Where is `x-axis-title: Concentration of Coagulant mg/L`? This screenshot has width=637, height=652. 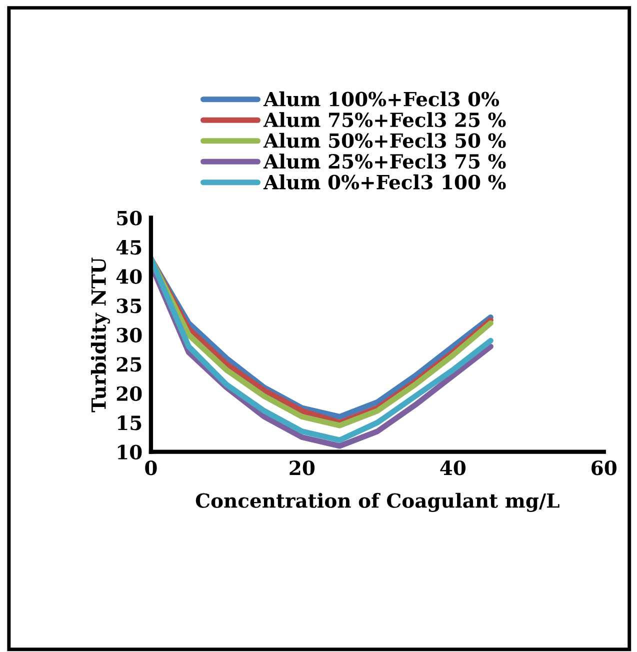 x-axis-title: Concentration of Coagulant mg/L is located at coordinates (378, 502).